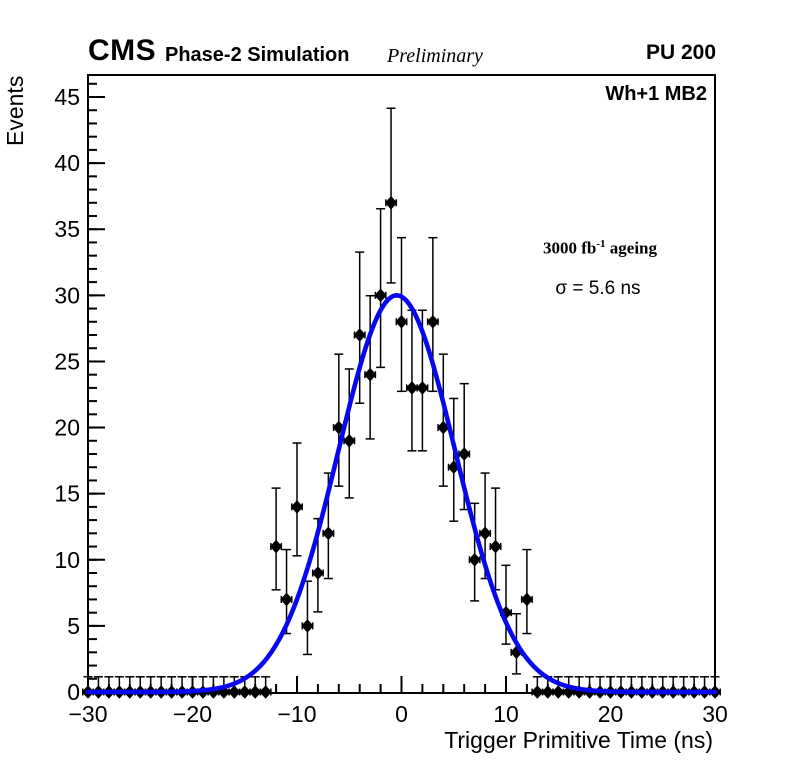  What do you see at coordinates (506, 714) in the screenshot?
I see `x-tick-label: 10` at bounding box center [506, 714].